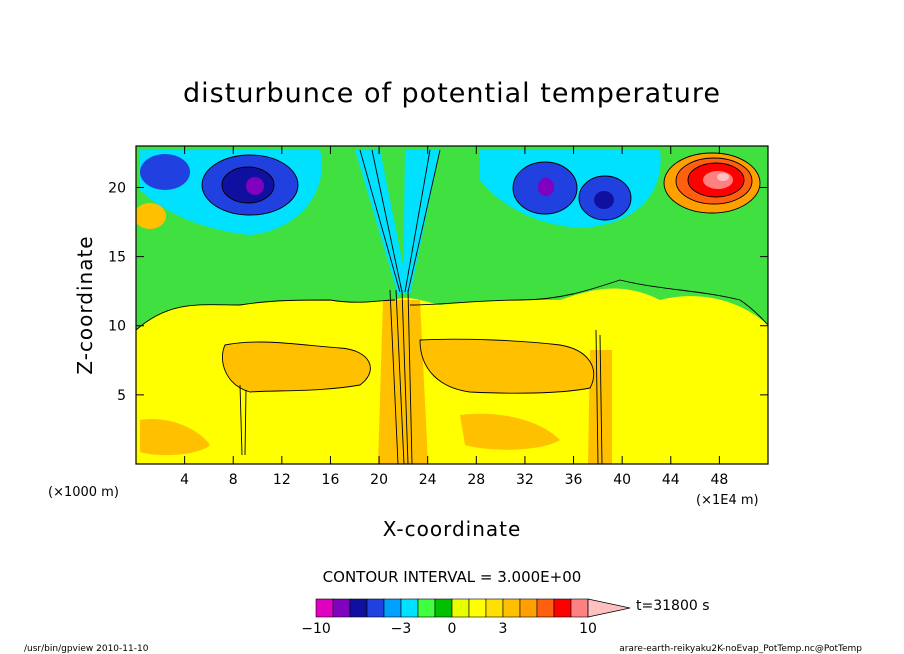 Image resolution: width=904 pixels, height=654 pixels. What do you see at coordinates (604, 200) in the screenshot?
I see `field-core-navy-right` at bounding box center [604, 200].